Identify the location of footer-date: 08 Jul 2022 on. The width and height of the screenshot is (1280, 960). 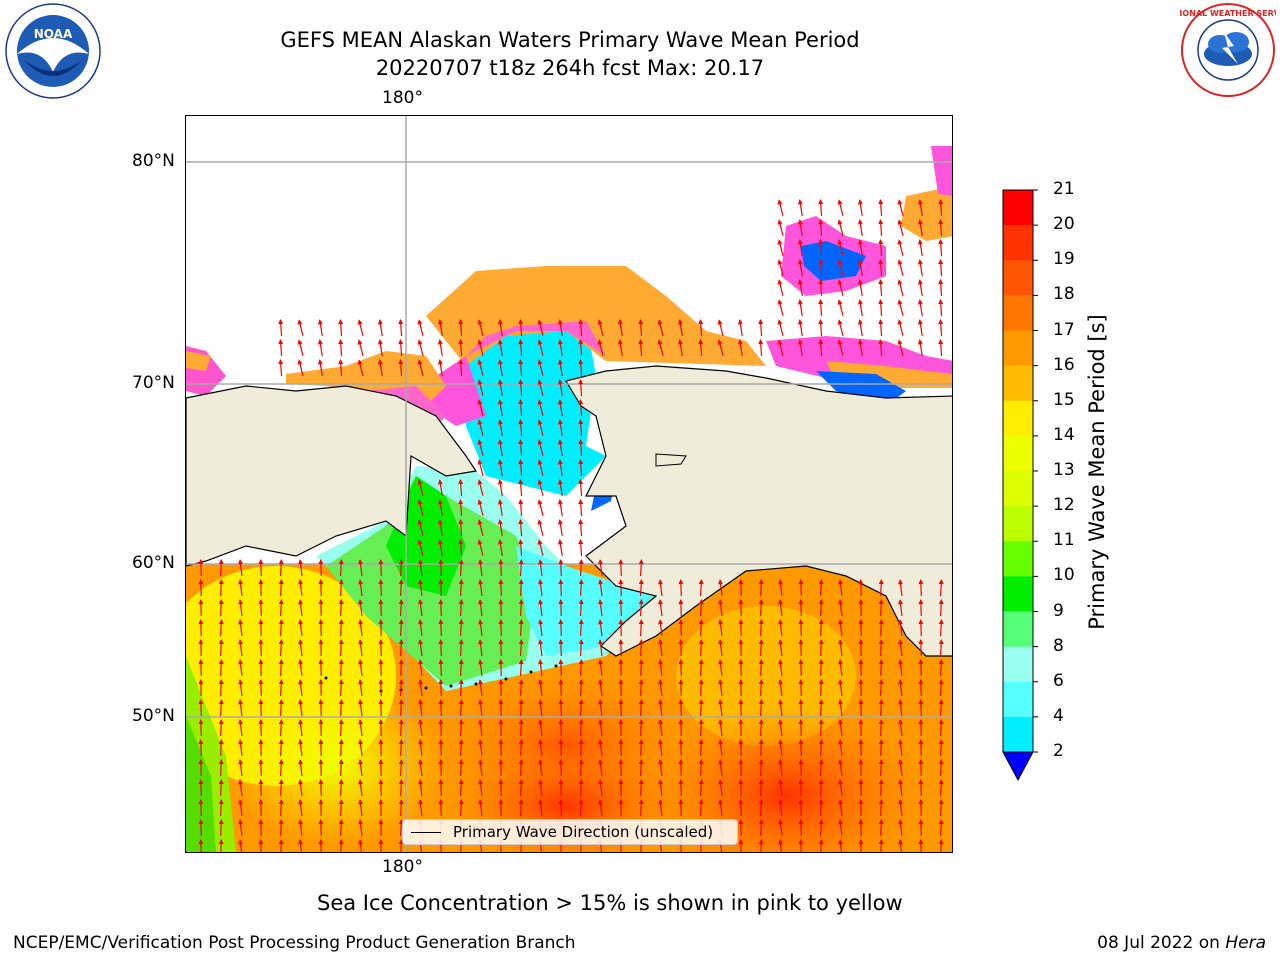
(1158, 943).